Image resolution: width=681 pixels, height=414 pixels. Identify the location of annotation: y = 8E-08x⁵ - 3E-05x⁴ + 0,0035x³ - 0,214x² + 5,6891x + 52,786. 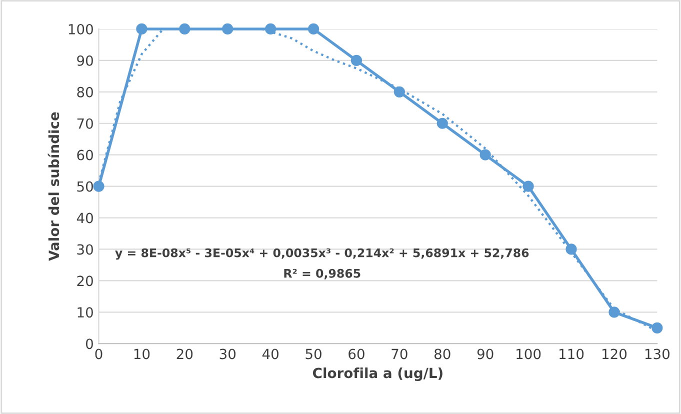
(322, 254).